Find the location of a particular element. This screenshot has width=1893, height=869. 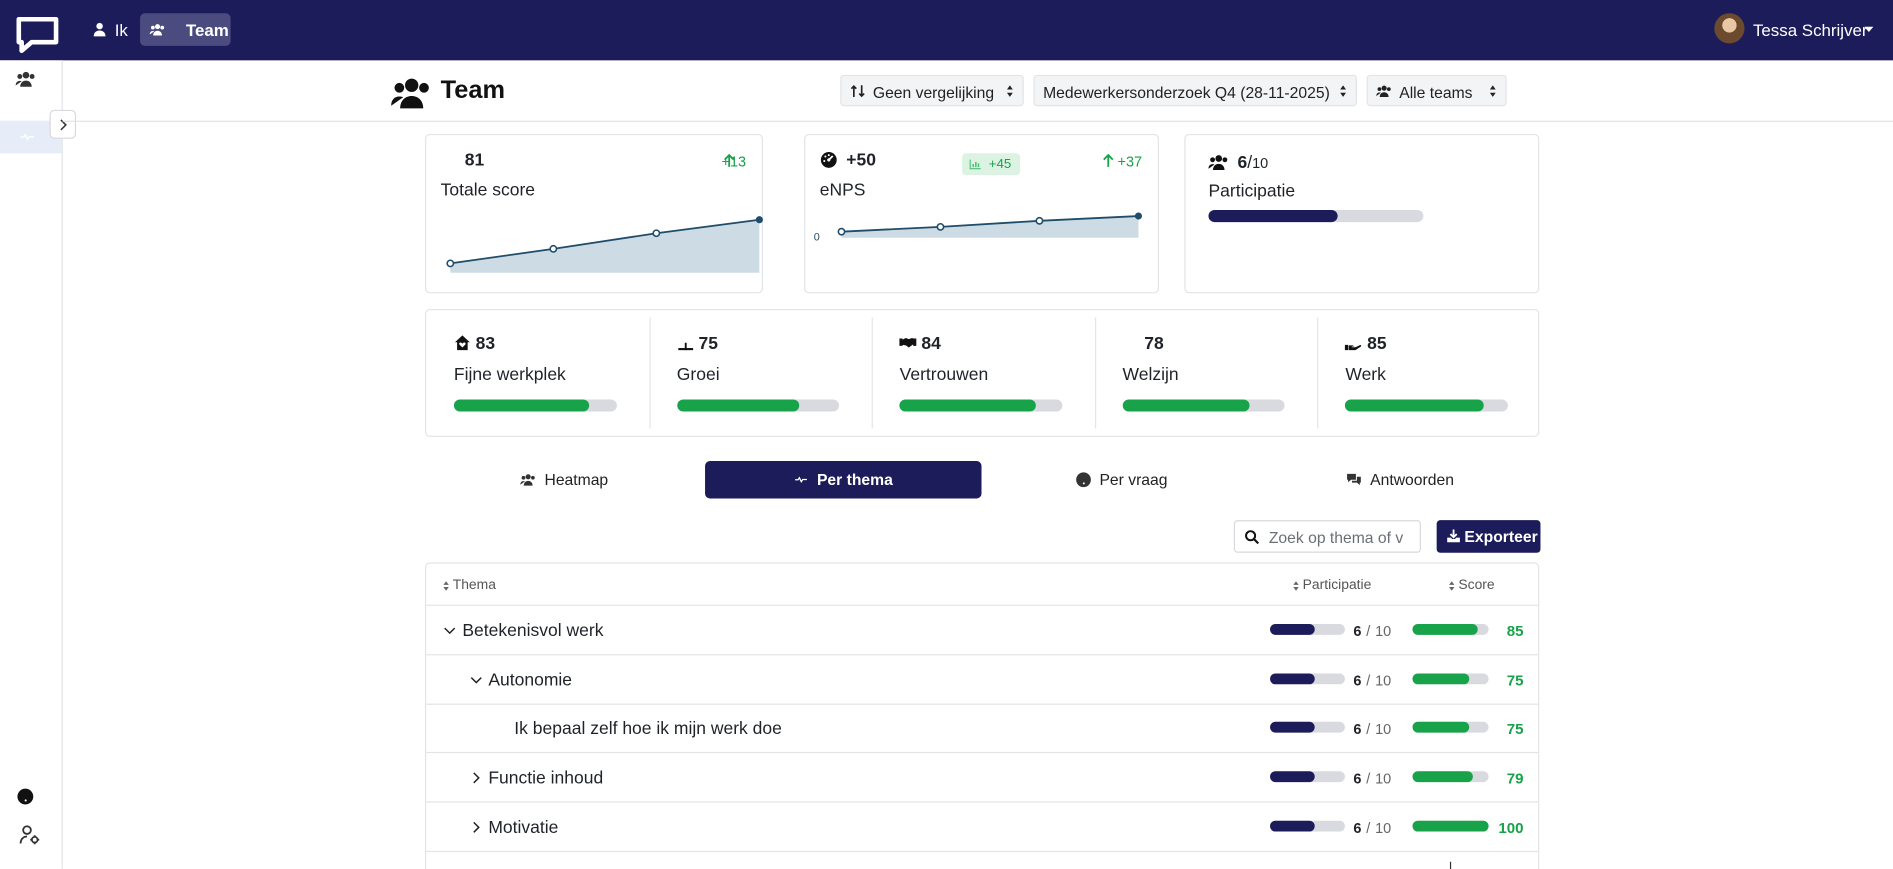

theme-name: Werk is located at coordinates (1365, 375).